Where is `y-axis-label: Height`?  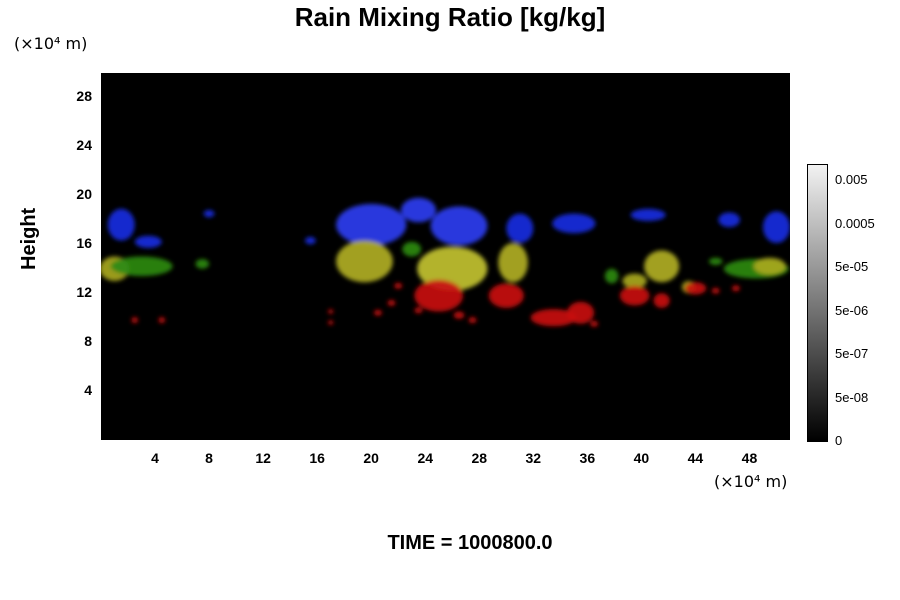
y-axis-label: Height is located at coordinates (29, 238).